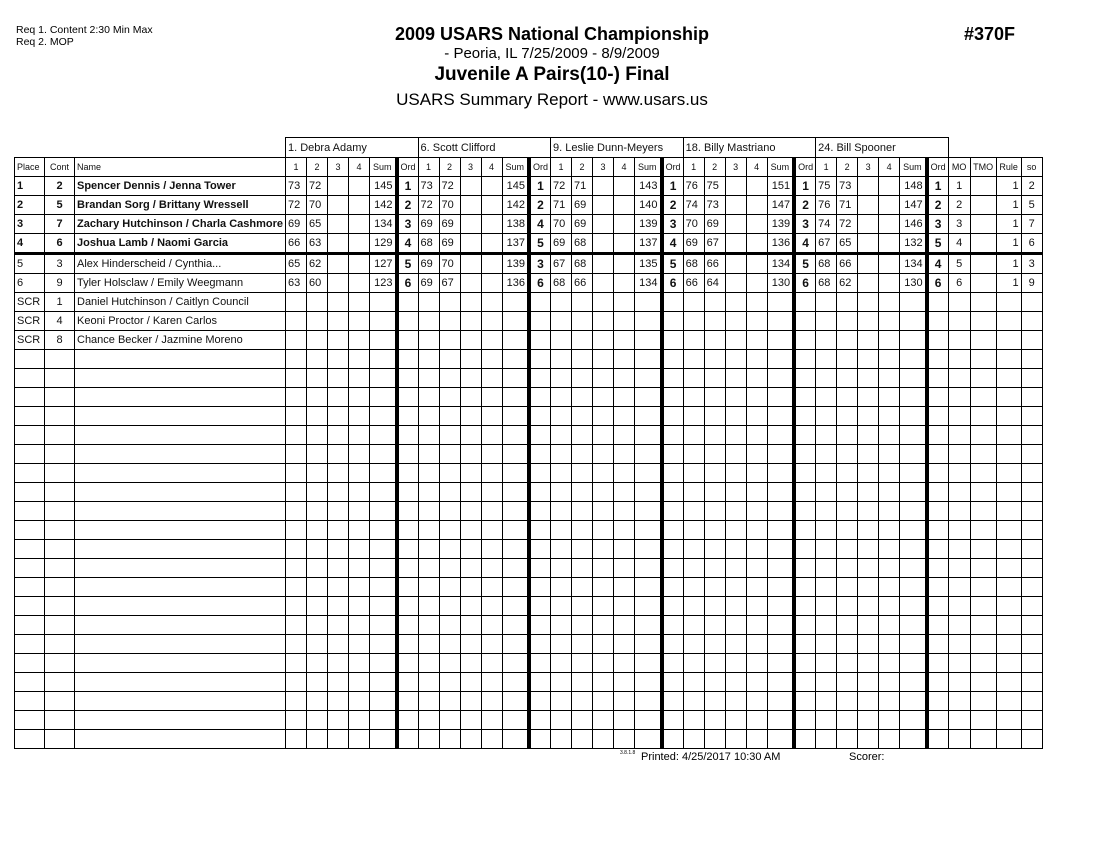 This screenshot has height=850, width=1100. I want to click on sum-cell: 135, so click(648, 263).